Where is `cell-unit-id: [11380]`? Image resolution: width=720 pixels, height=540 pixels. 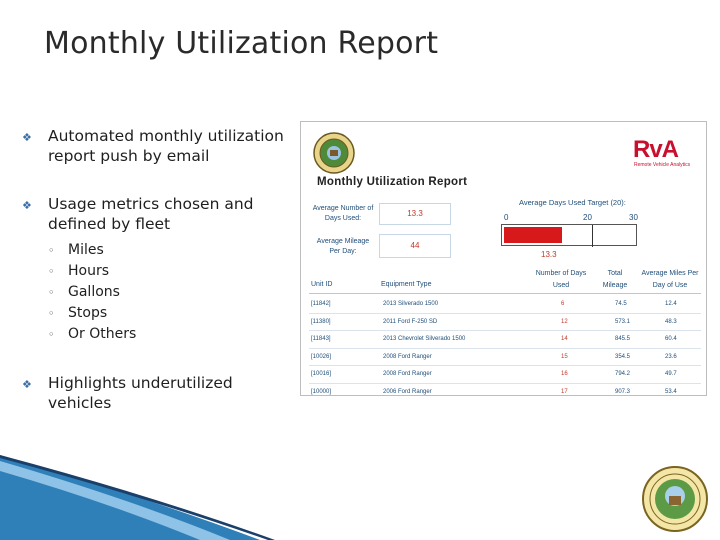 cell-unit-id: [11380] is located at coordinates (321, 321).